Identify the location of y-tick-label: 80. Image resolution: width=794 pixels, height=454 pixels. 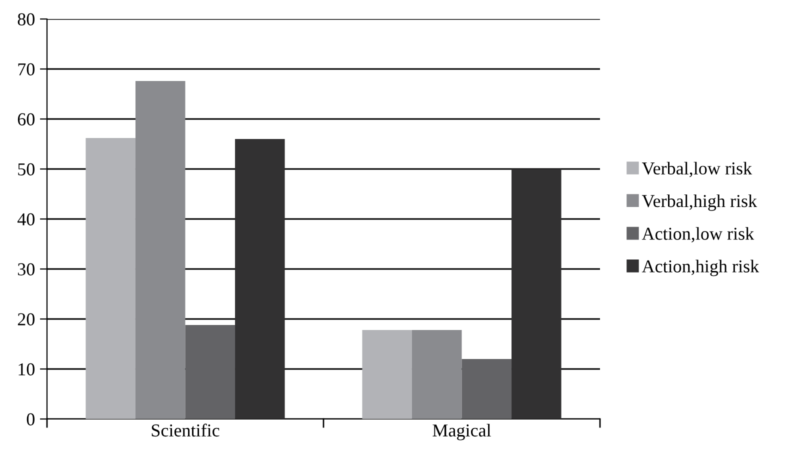
(26, 19).